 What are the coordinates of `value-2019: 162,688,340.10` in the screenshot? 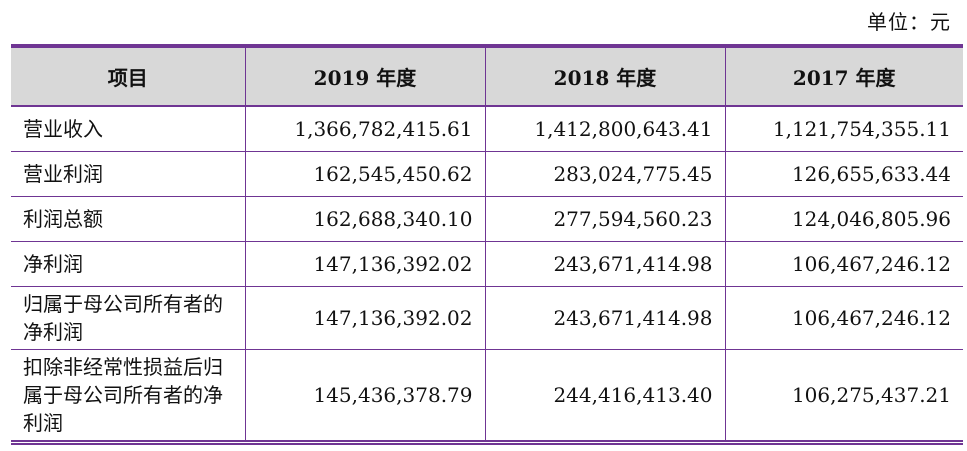 It's located at (365, 219).